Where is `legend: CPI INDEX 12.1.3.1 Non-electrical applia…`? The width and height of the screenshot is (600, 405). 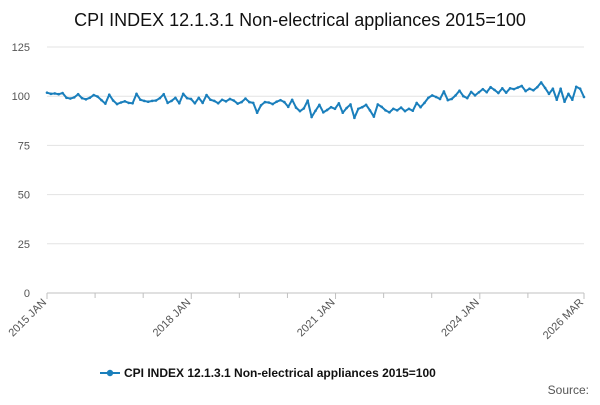
legend: CPI INDEX 12.1.3.1 Non-electrical applia… is located at coordinates (268, 373).